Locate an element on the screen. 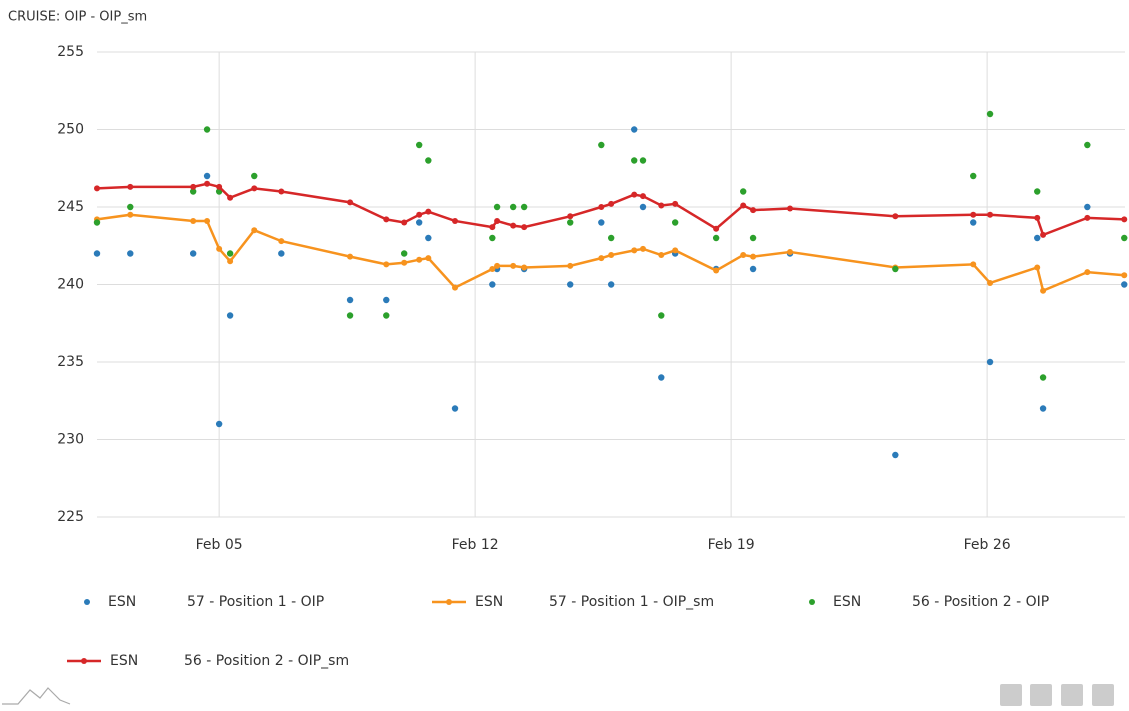 The image size is (1129, 711). legend-label: 57 - Position 1 - OIP_sm is located at coordinates (631, 602).